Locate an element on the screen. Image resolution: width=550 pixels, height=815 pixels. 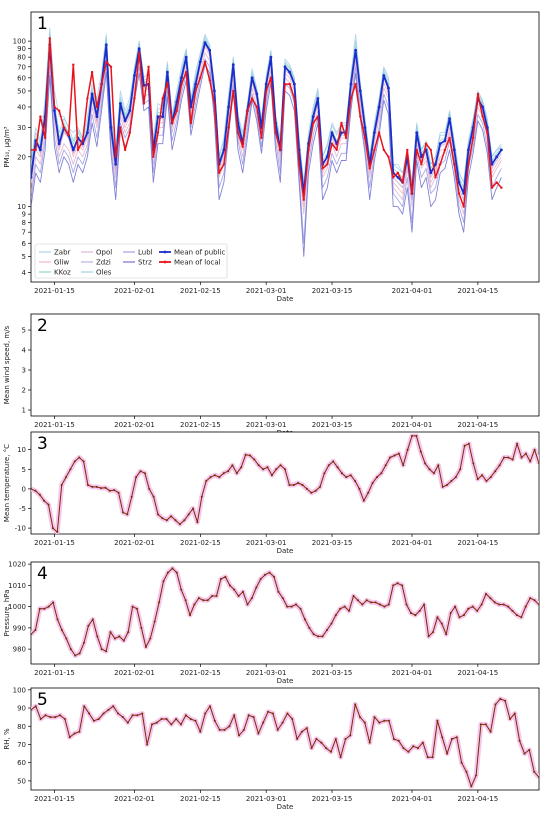
x-tick-label: 2021-03-01 is located at coordinates (266, 291).